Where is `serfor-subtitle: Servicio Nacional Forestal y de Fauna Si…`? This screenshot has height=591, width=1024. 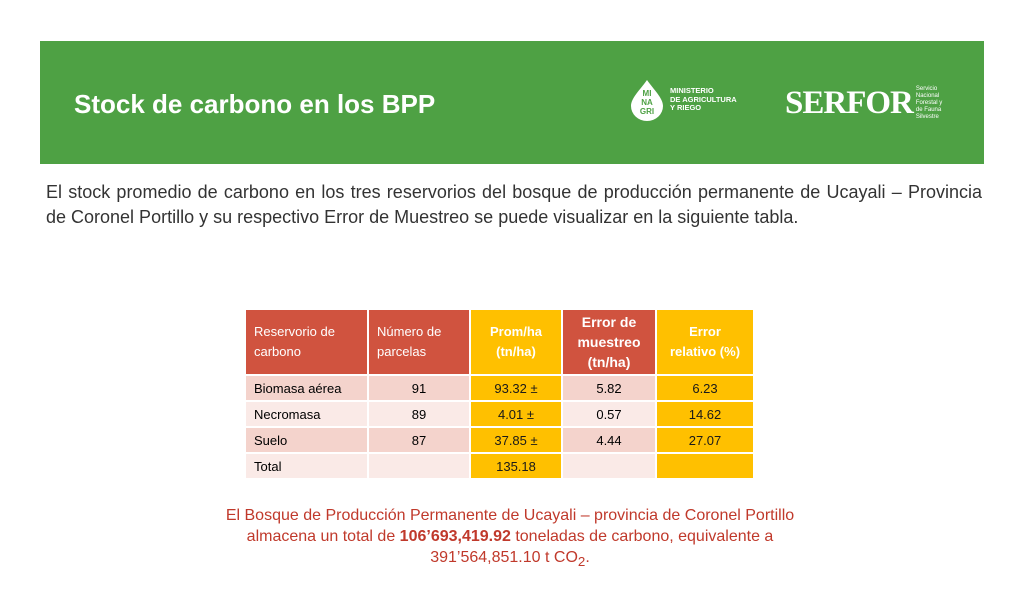 serfor-subtitle: Servicio Nacional Forestal y de Fauna Si… is located at coordinates (929, 103).